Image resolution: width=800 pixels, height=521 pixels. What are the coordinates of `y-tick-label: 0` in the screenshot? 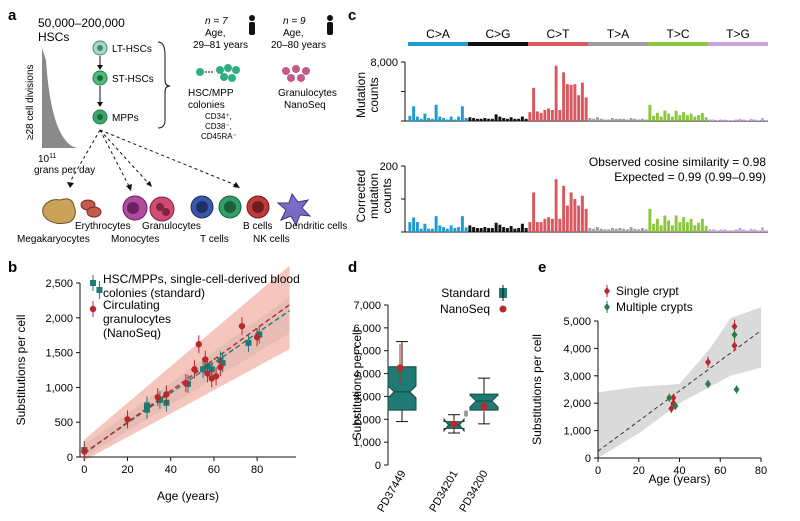 It's located at (70, 458).